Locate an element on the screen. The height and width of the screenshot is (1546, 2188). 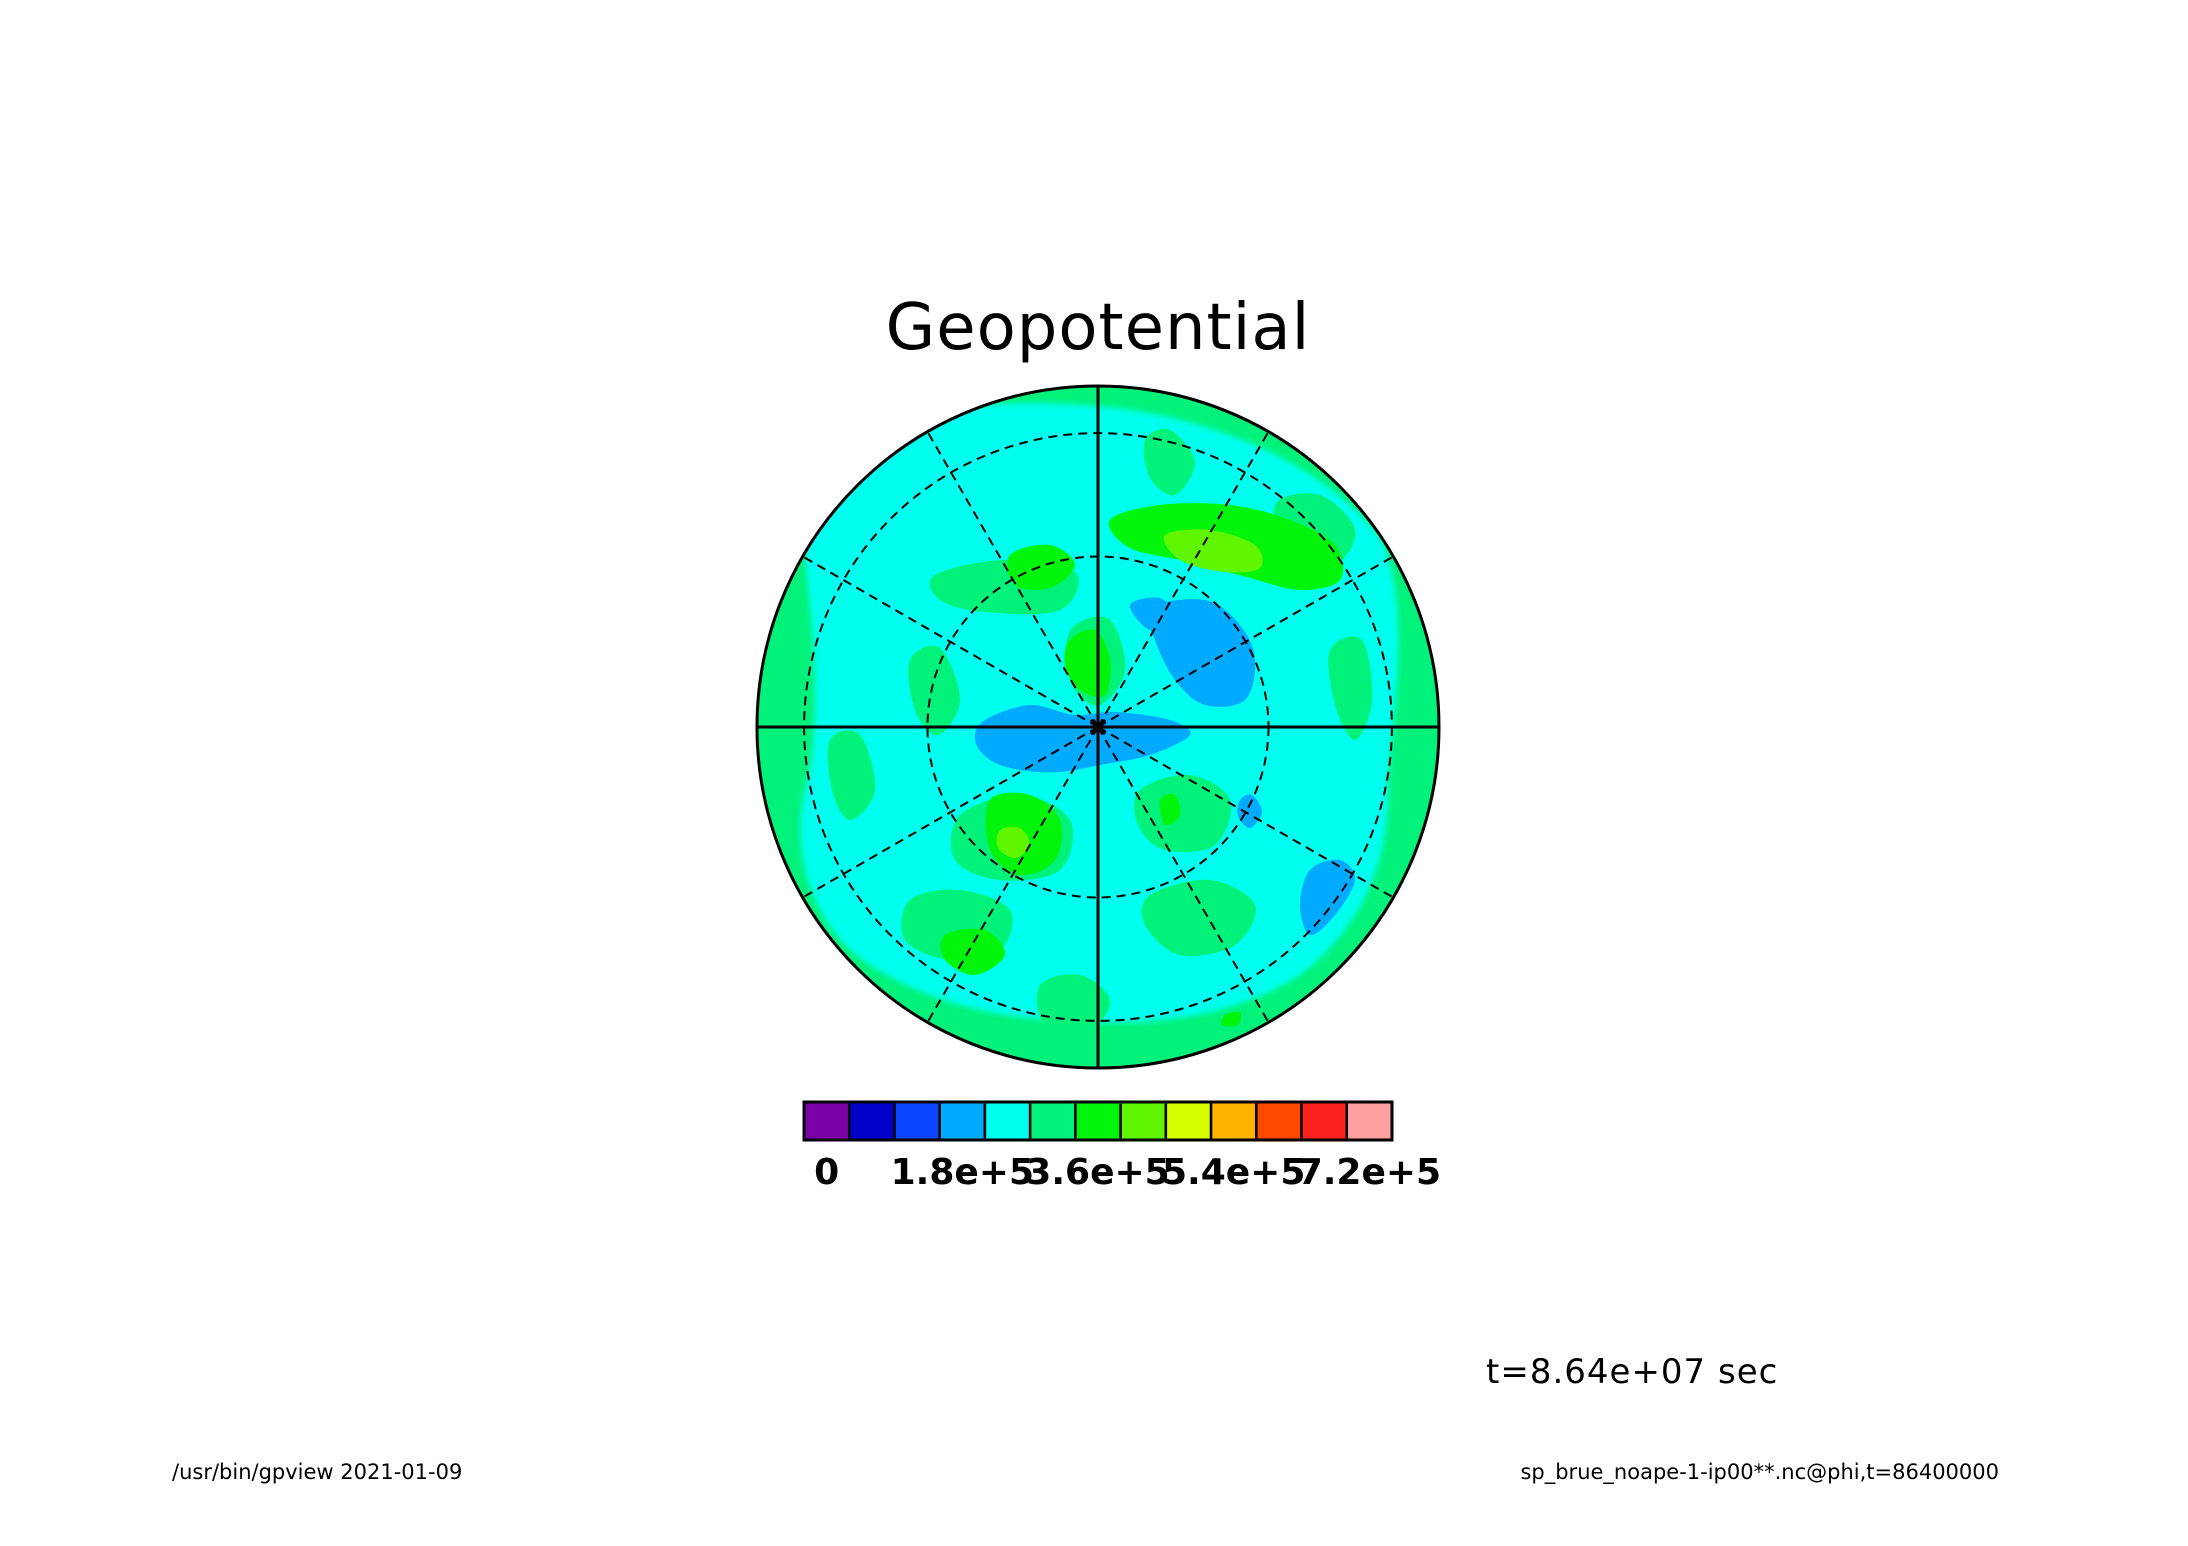
footer-program-date: /usr/bin/gpview 2021-01-09 is located at coordinates (317, 1472).